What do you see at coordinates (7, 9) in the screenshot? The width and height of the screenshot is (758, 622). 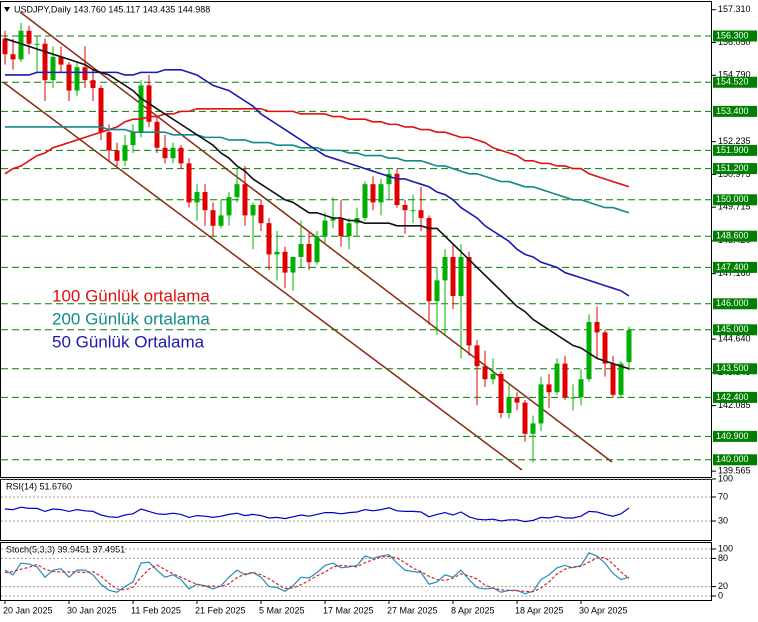 I see `menu-arrow` at bounding box center [7, 9].